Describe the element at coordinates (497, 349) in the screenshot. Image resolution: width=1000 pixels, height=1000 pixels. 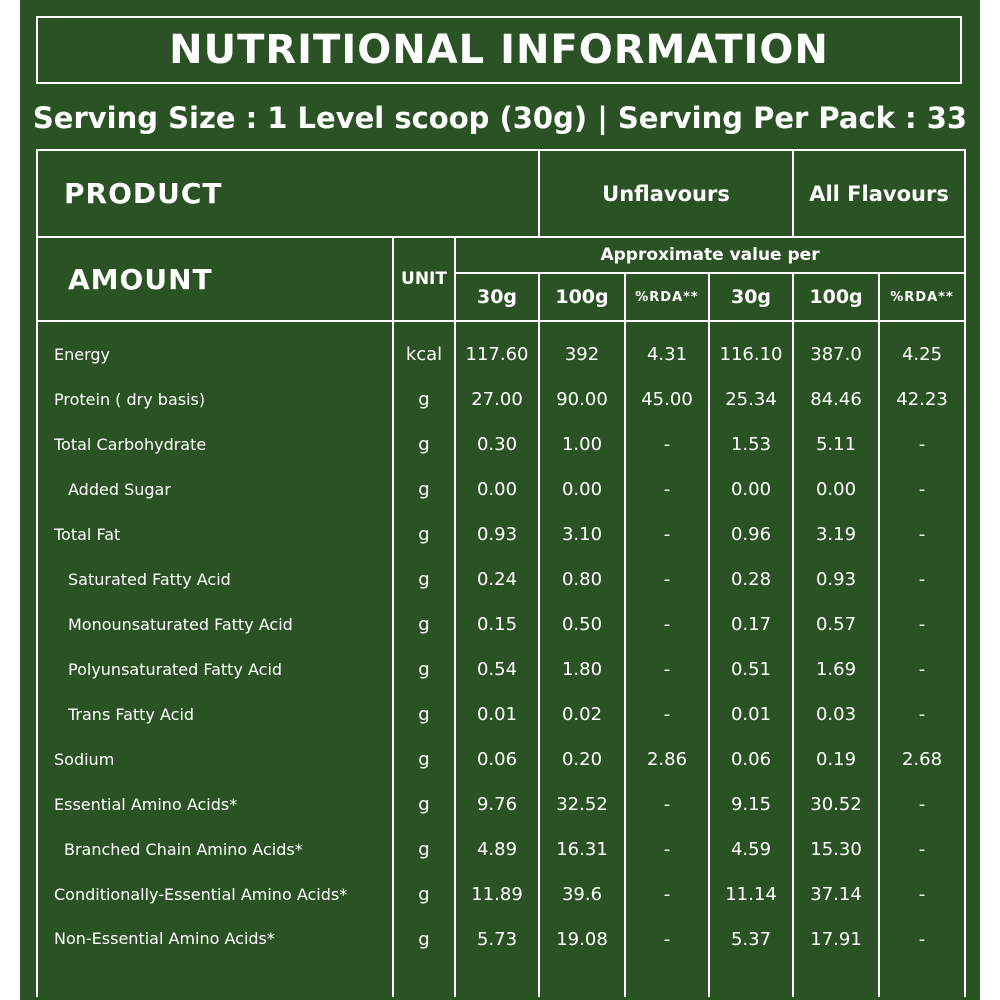
I see `cell-unflav-30g: 117.60` at that location.